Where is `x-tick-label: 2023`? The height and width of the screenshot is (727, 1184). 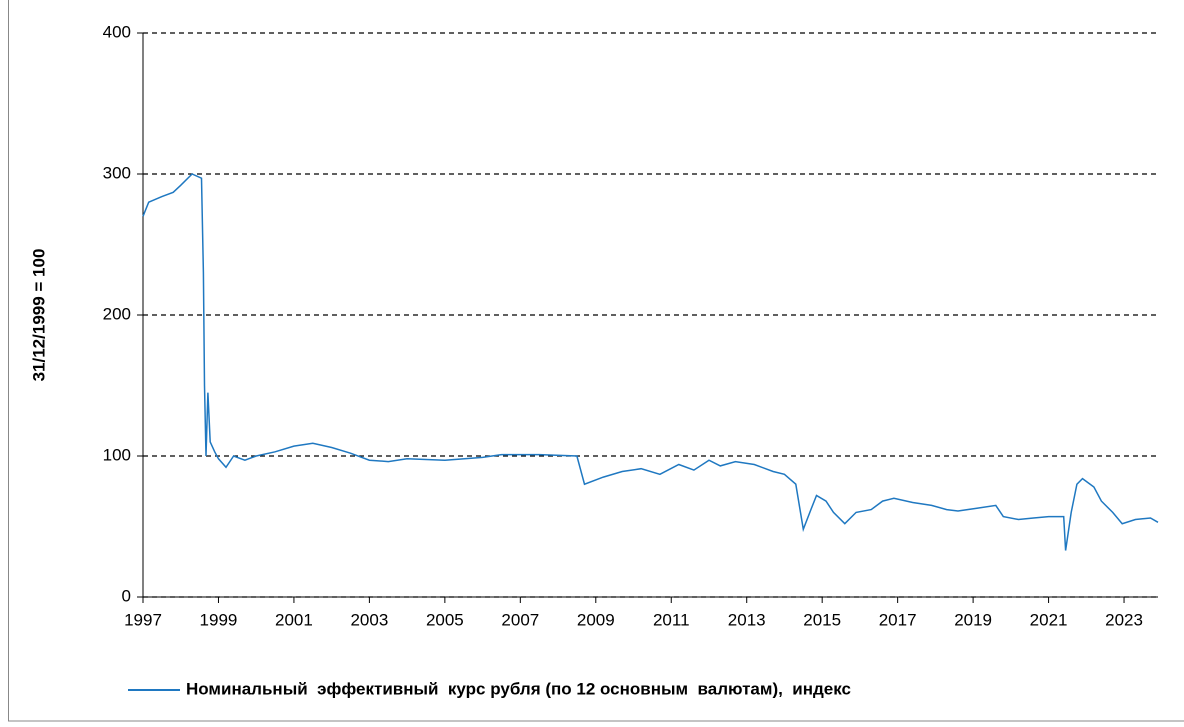
x-tick-label: 2023 is located at coordinates (1124, 619).